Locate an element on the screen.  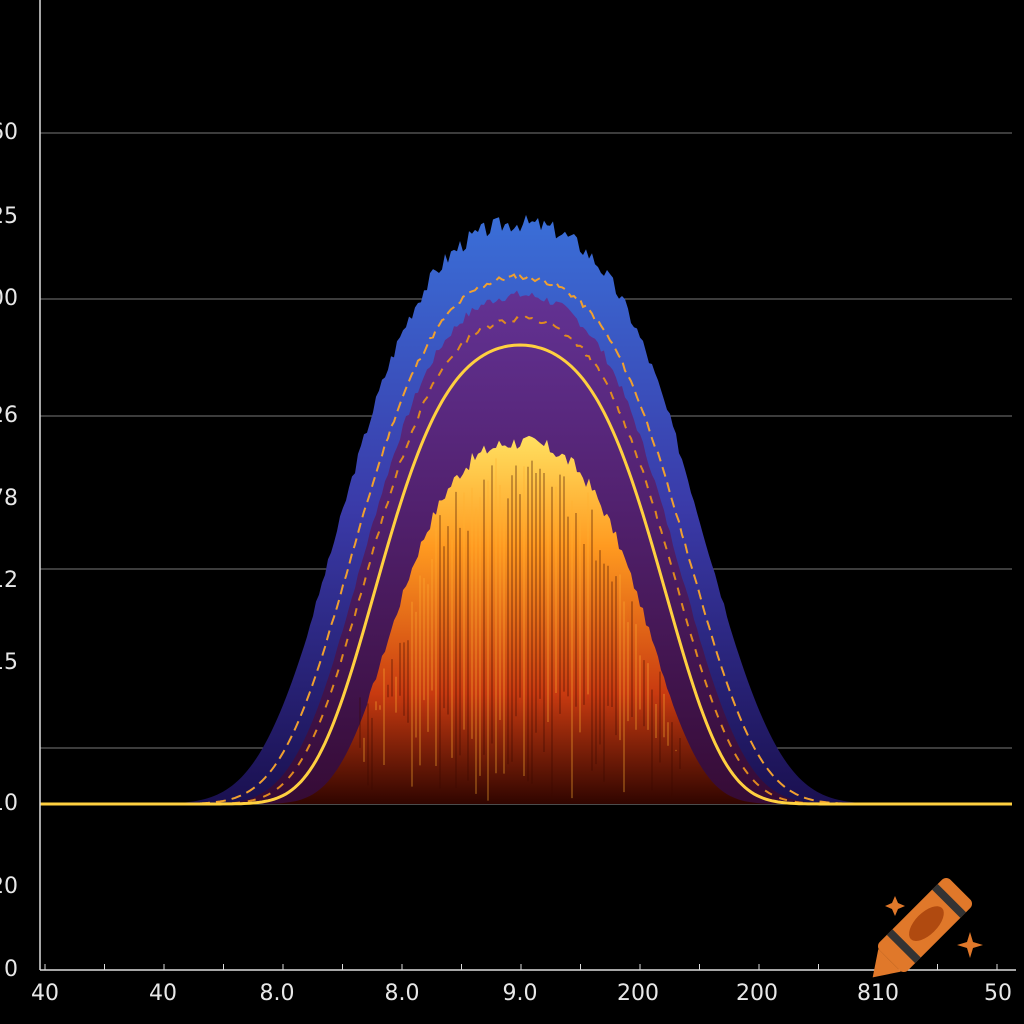
y-tick-label: 26 is located at coordinates (9, 415).